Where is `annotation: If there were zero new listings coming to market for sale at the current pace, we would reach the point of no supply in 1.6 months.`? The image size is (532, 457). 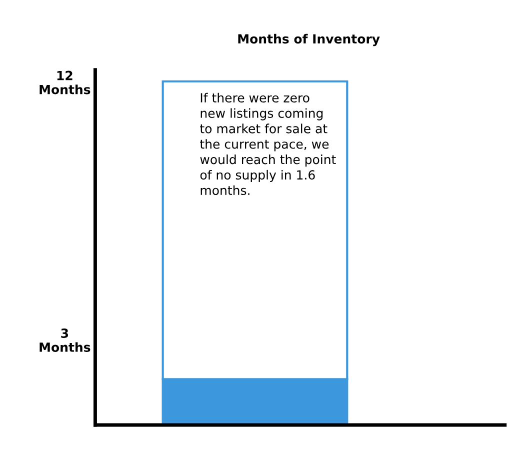 annotation: If there were zero new listings coming to market for sale at the current pace, we would reach the point of no supply in 1.6 months. is located at coordinates (268, 144).